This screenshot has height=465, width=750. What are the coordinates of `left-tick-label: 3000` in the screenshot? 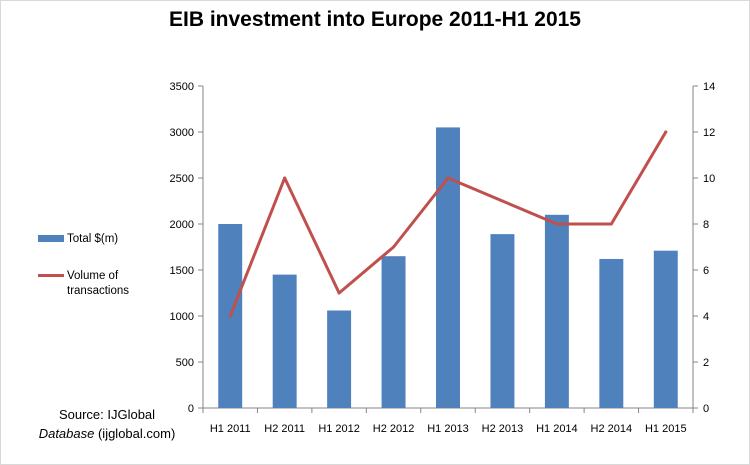 It's located at (182, 133).